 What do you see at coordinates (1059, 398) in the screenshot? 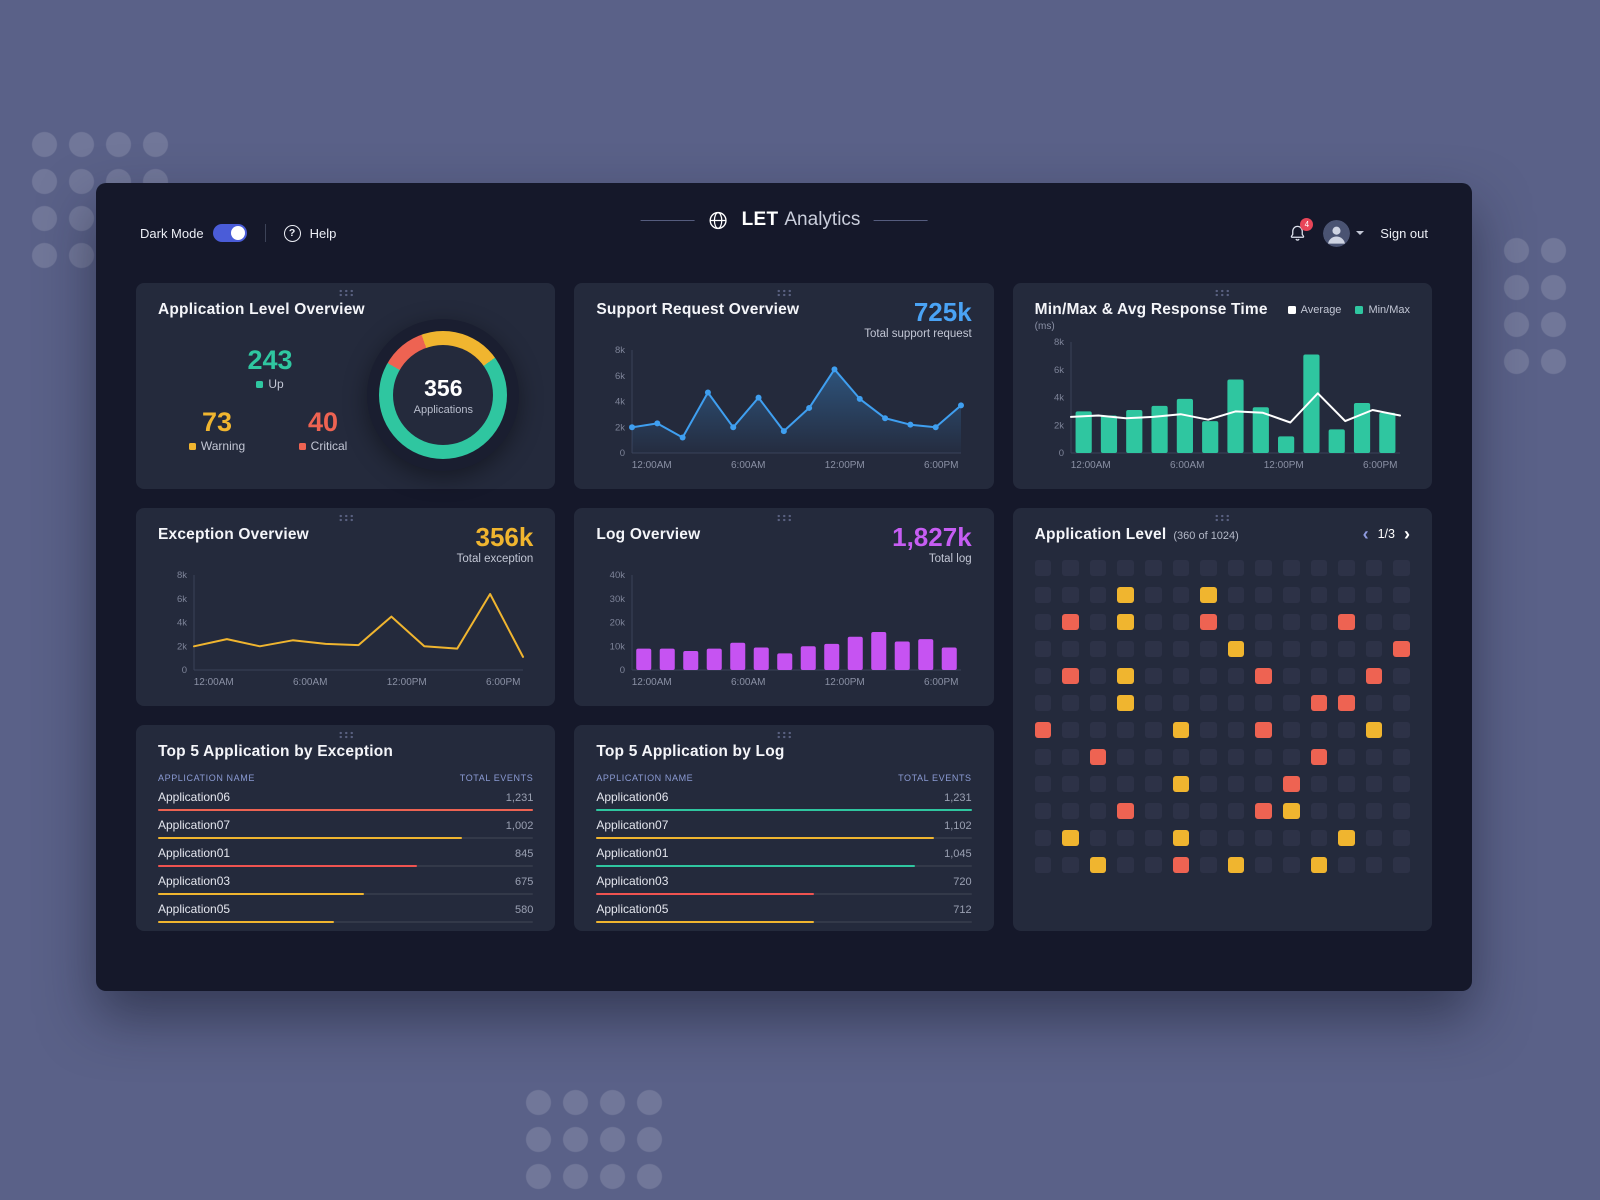
I see `svg-text: 4k` at bounding box center [1059, 398].